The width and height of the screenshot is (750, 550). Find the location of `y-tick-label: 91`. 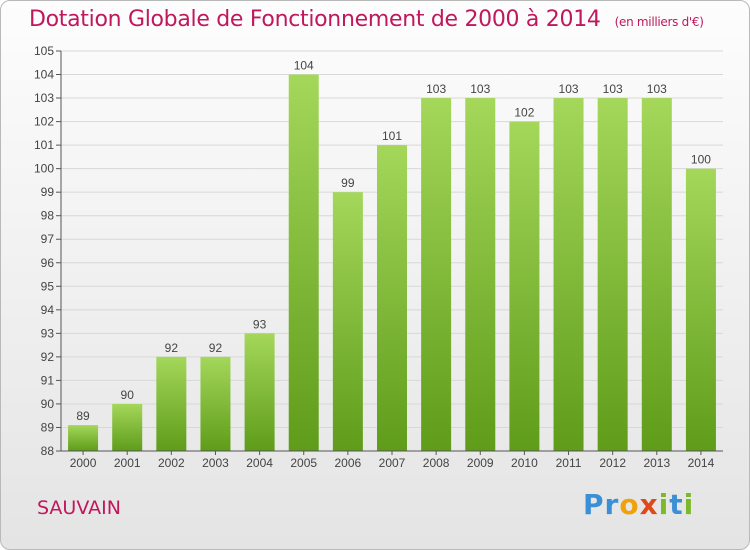

y-tick-label: 91 is located at coordinates (48, 380).